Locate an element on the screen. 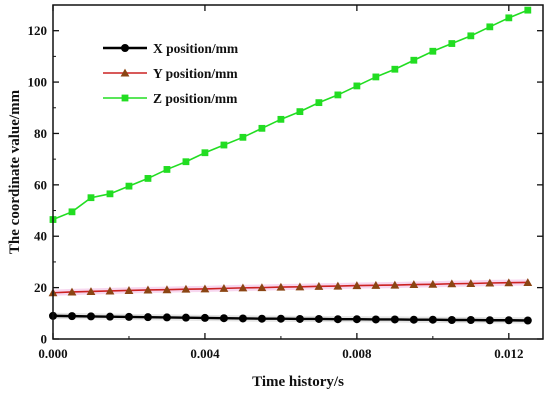 This screenshot has height=418, width=550. y-axis-title: The coordinate value/mm is located at coordinates (15, 171).